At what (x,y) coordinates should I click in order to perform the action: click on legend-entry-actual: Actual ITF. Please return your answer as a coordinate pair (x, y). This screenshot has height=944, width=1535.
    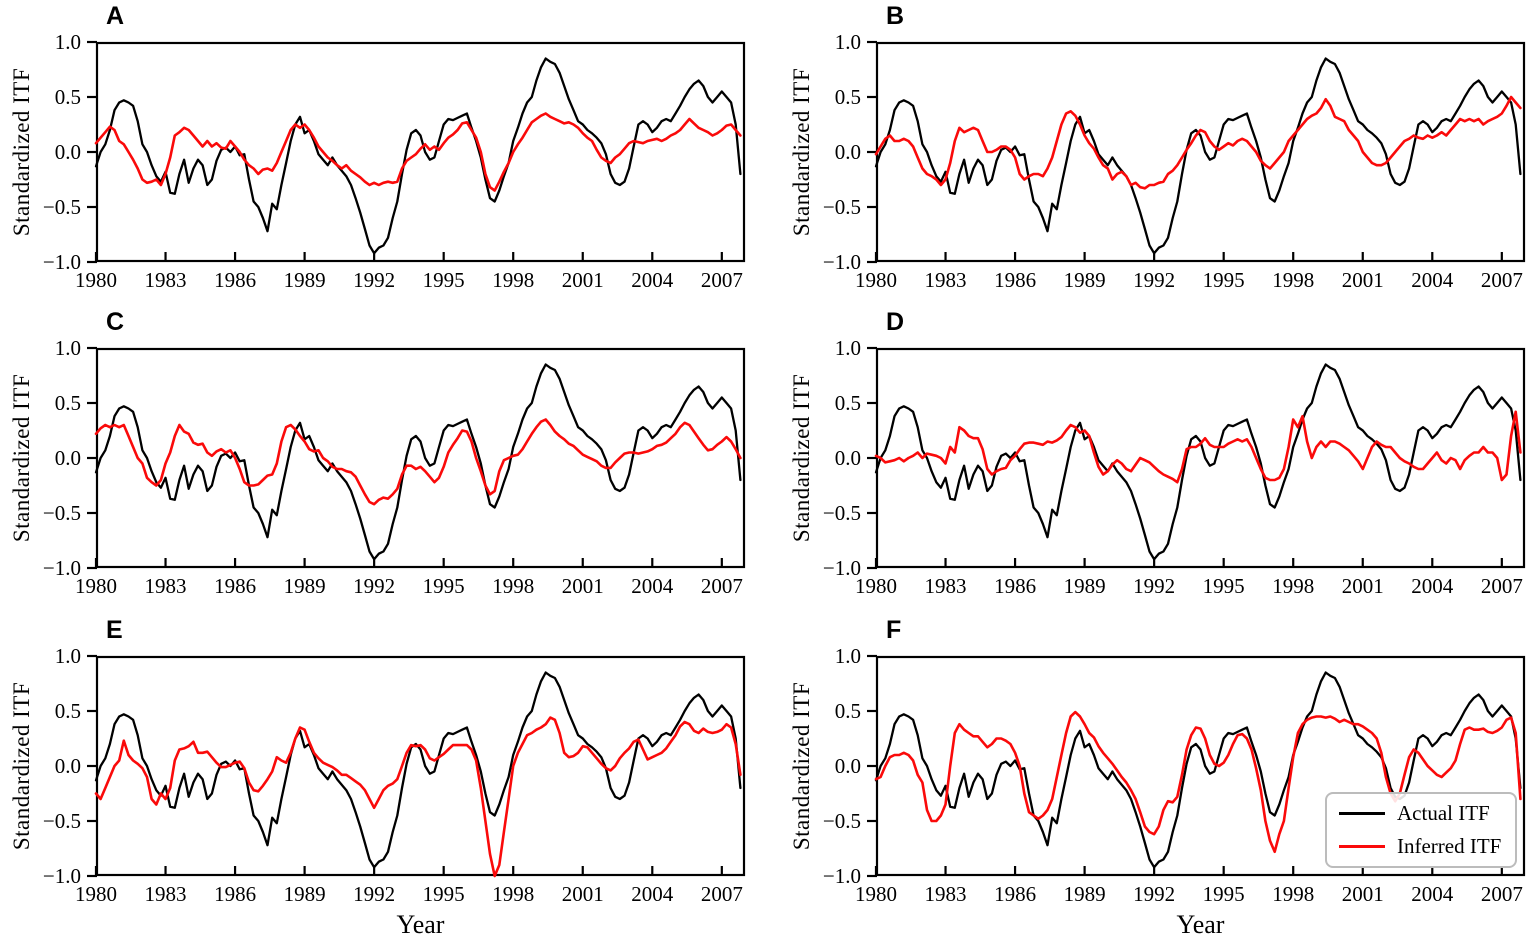
    Looking at the image, I should click on (1422, 813).